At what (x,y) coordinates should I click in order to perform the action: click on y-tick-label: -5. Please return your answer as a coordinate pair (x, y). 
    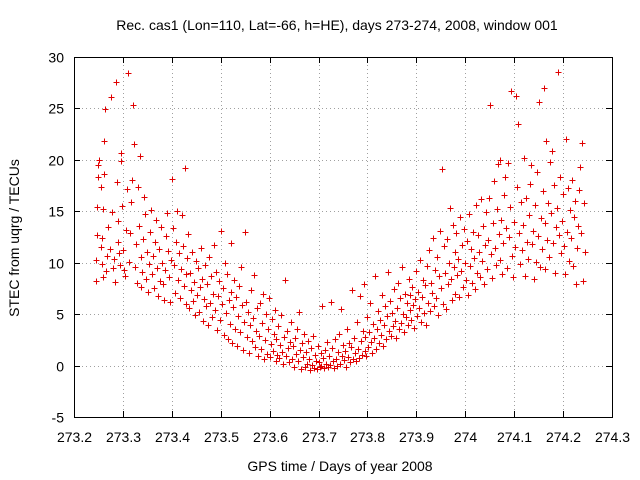
    Looking at the image, I should click on (58, 418).